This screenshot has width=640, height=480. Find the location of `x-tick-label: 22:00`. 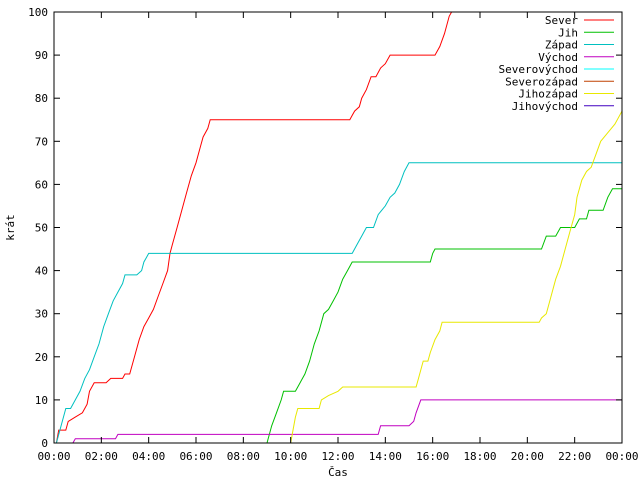

x-tick-label: 22:00 is located at coordinates (574, 456).